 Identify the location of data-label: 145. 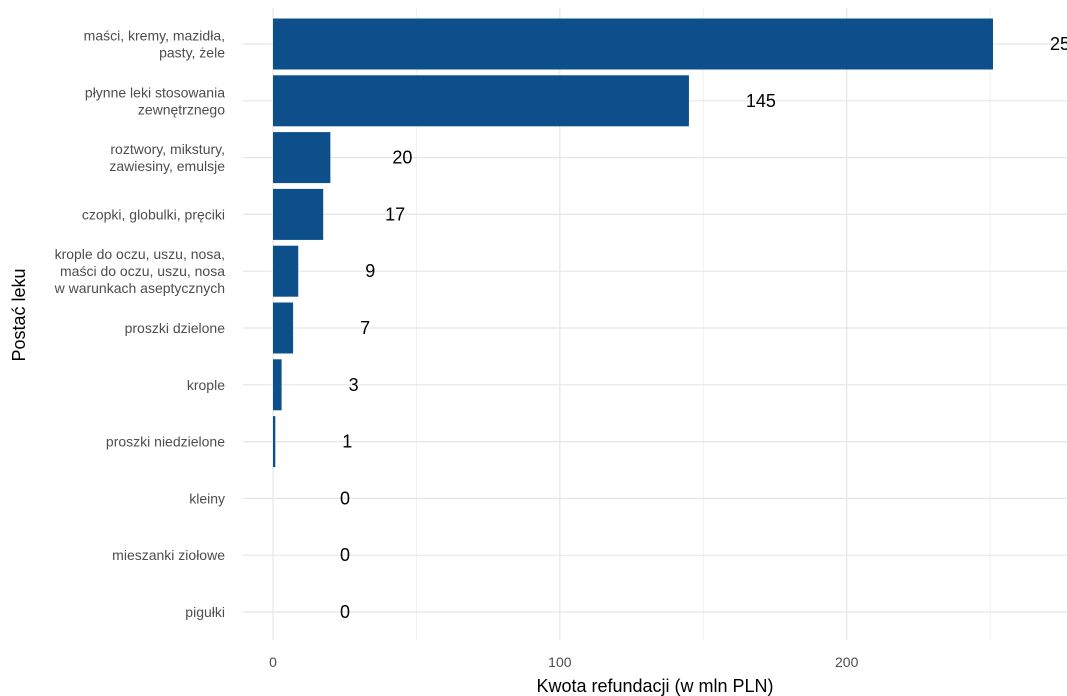
(761, 101).